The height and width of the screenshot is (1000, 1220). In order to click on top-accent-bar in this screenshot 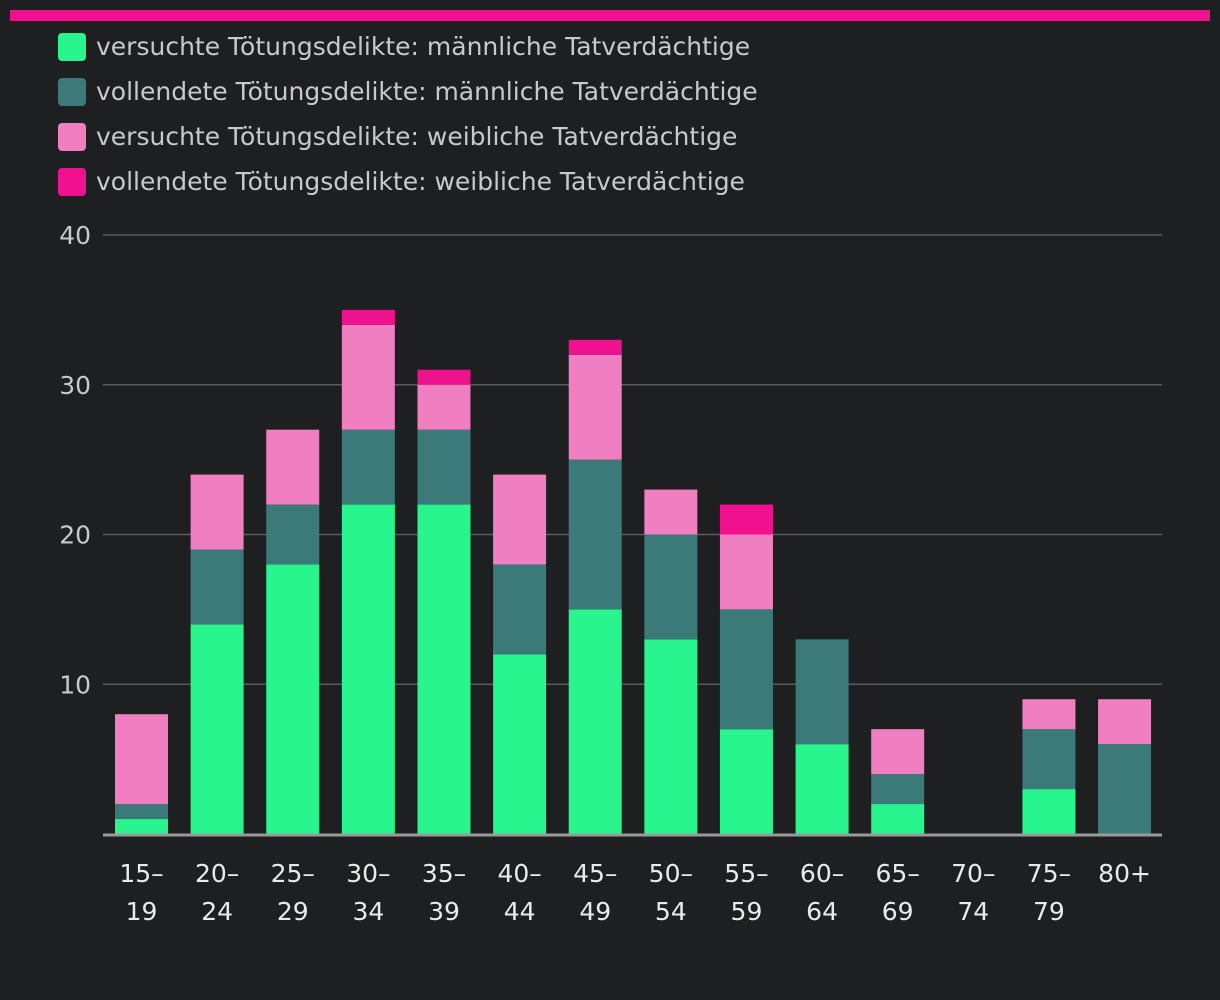, I will do `click(610, 15)`.